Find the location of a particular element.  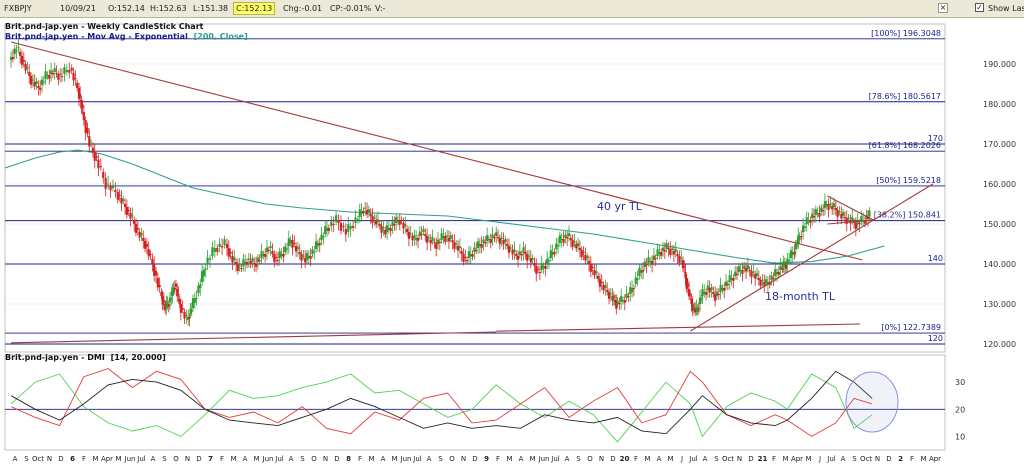

price-tick-label: 170.000 is located at coordinates (999, 144).